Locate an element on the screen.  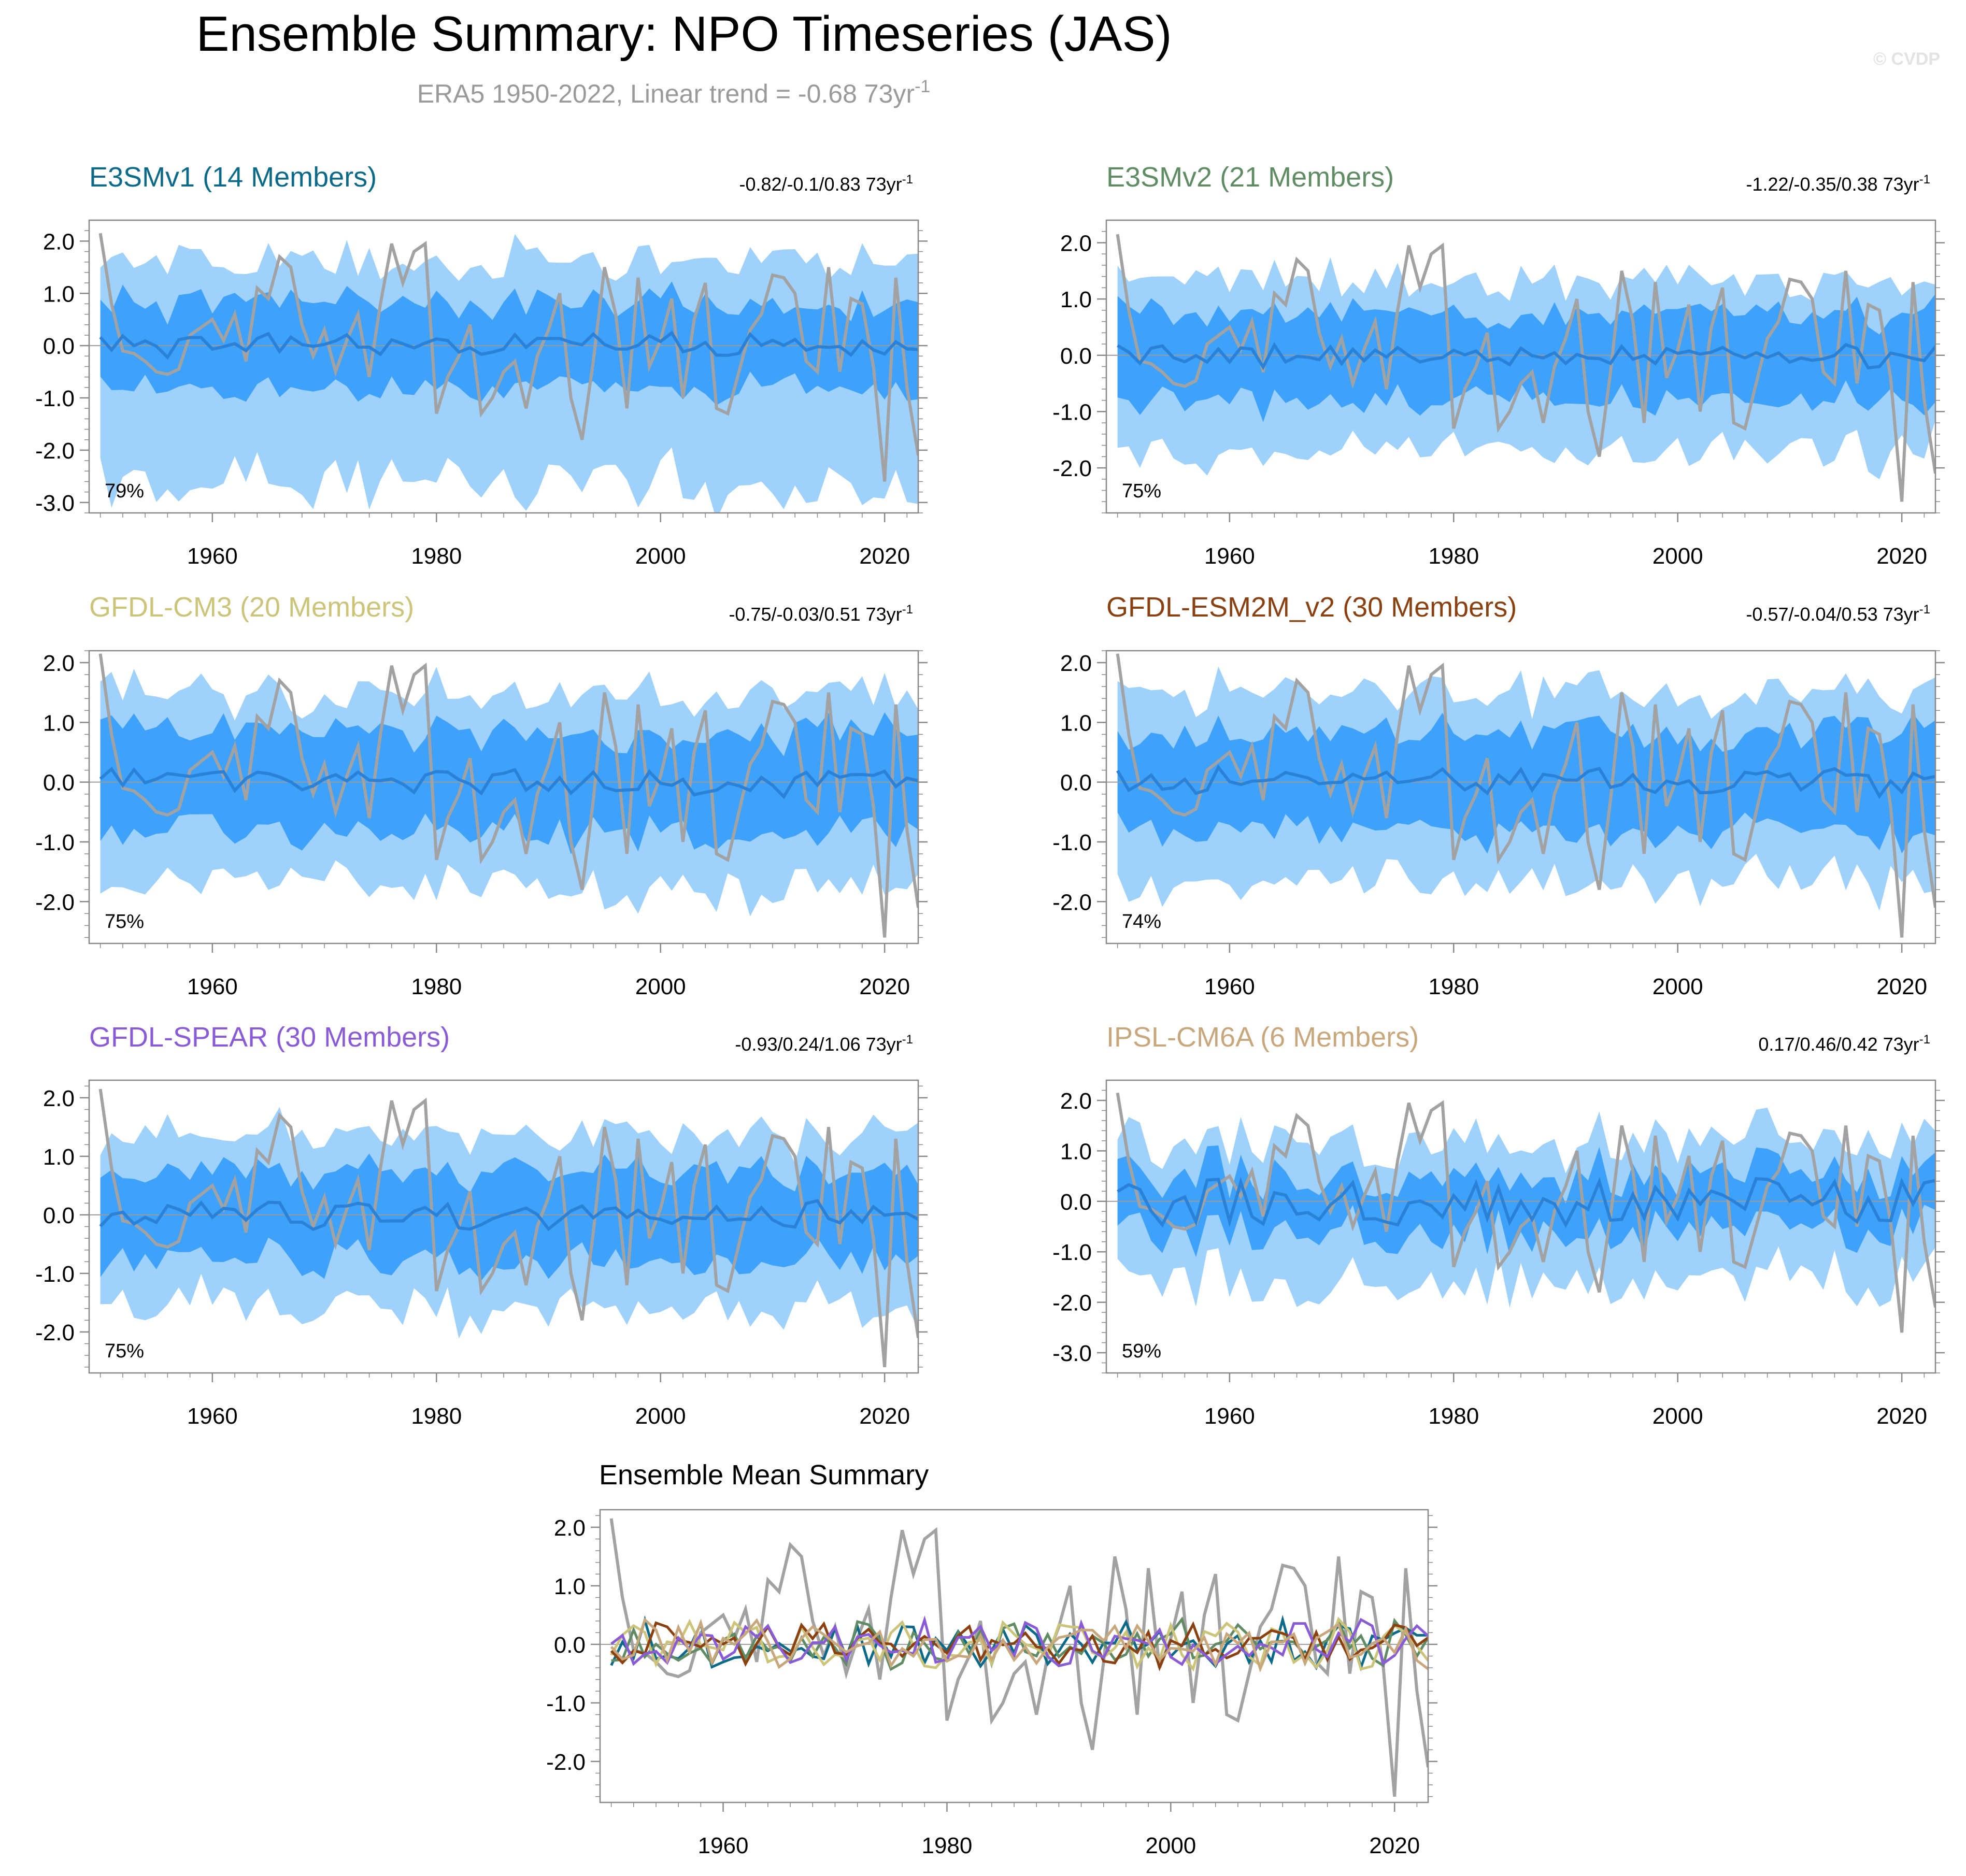
trend-value: -0.57/-0.04/0.53 73yr is located at coordinates (1833, 614).